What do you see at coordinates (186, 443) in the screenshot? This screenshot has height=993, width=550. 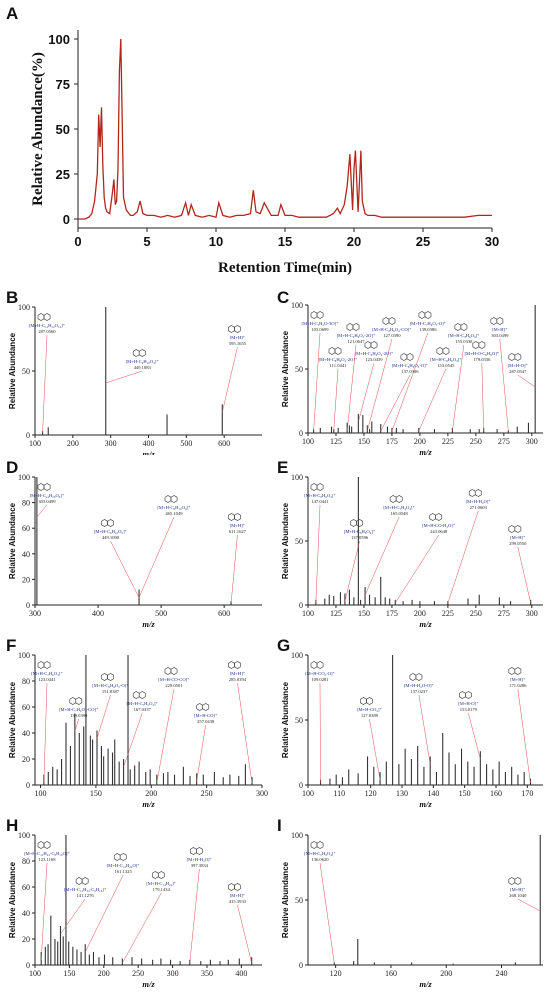 I see `x-tick-label: 500` at bounding box center [186, 443].